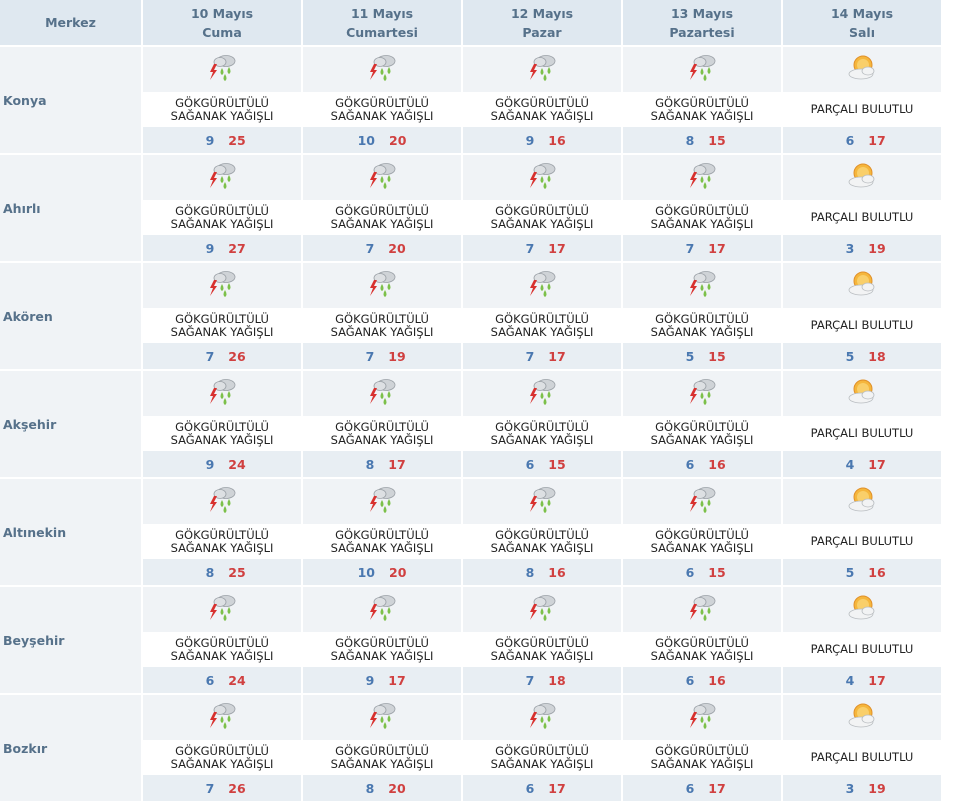 The height and width of the screenshot is (807, 963). Describe the element at coordinates (222, 356) in the screenshot. I see `temperature-row: 7 26` at that location.